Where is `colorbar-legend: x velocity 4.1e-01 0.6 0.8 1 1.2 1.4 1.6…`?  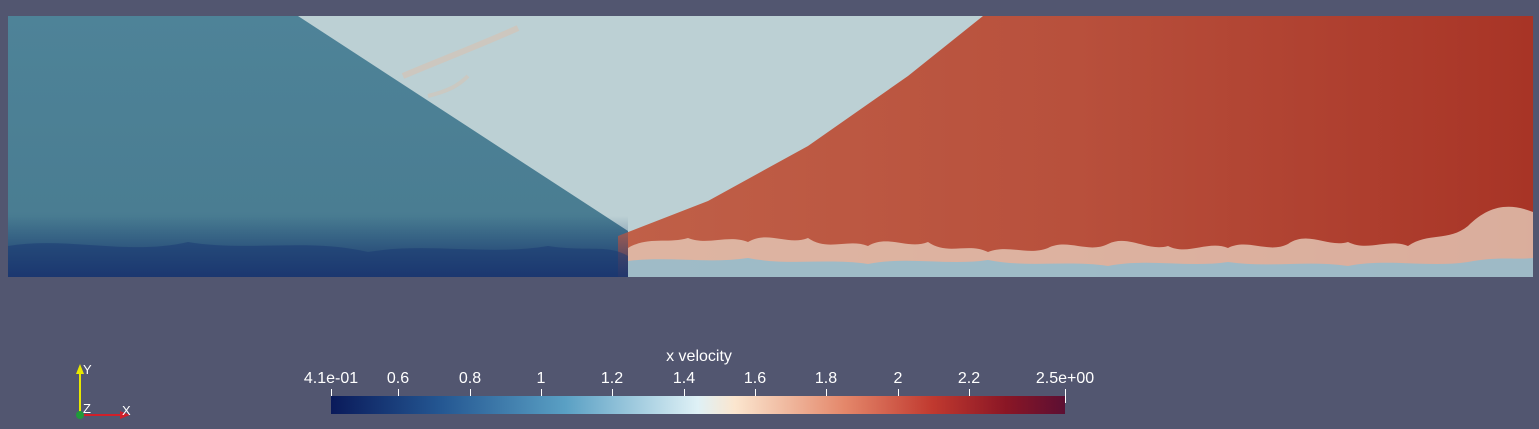 colorbar-legend: x velocity 4.1e-01 0.6 0.8 1 1.2 1.4 1.6… is located at coordinates (696, 384).